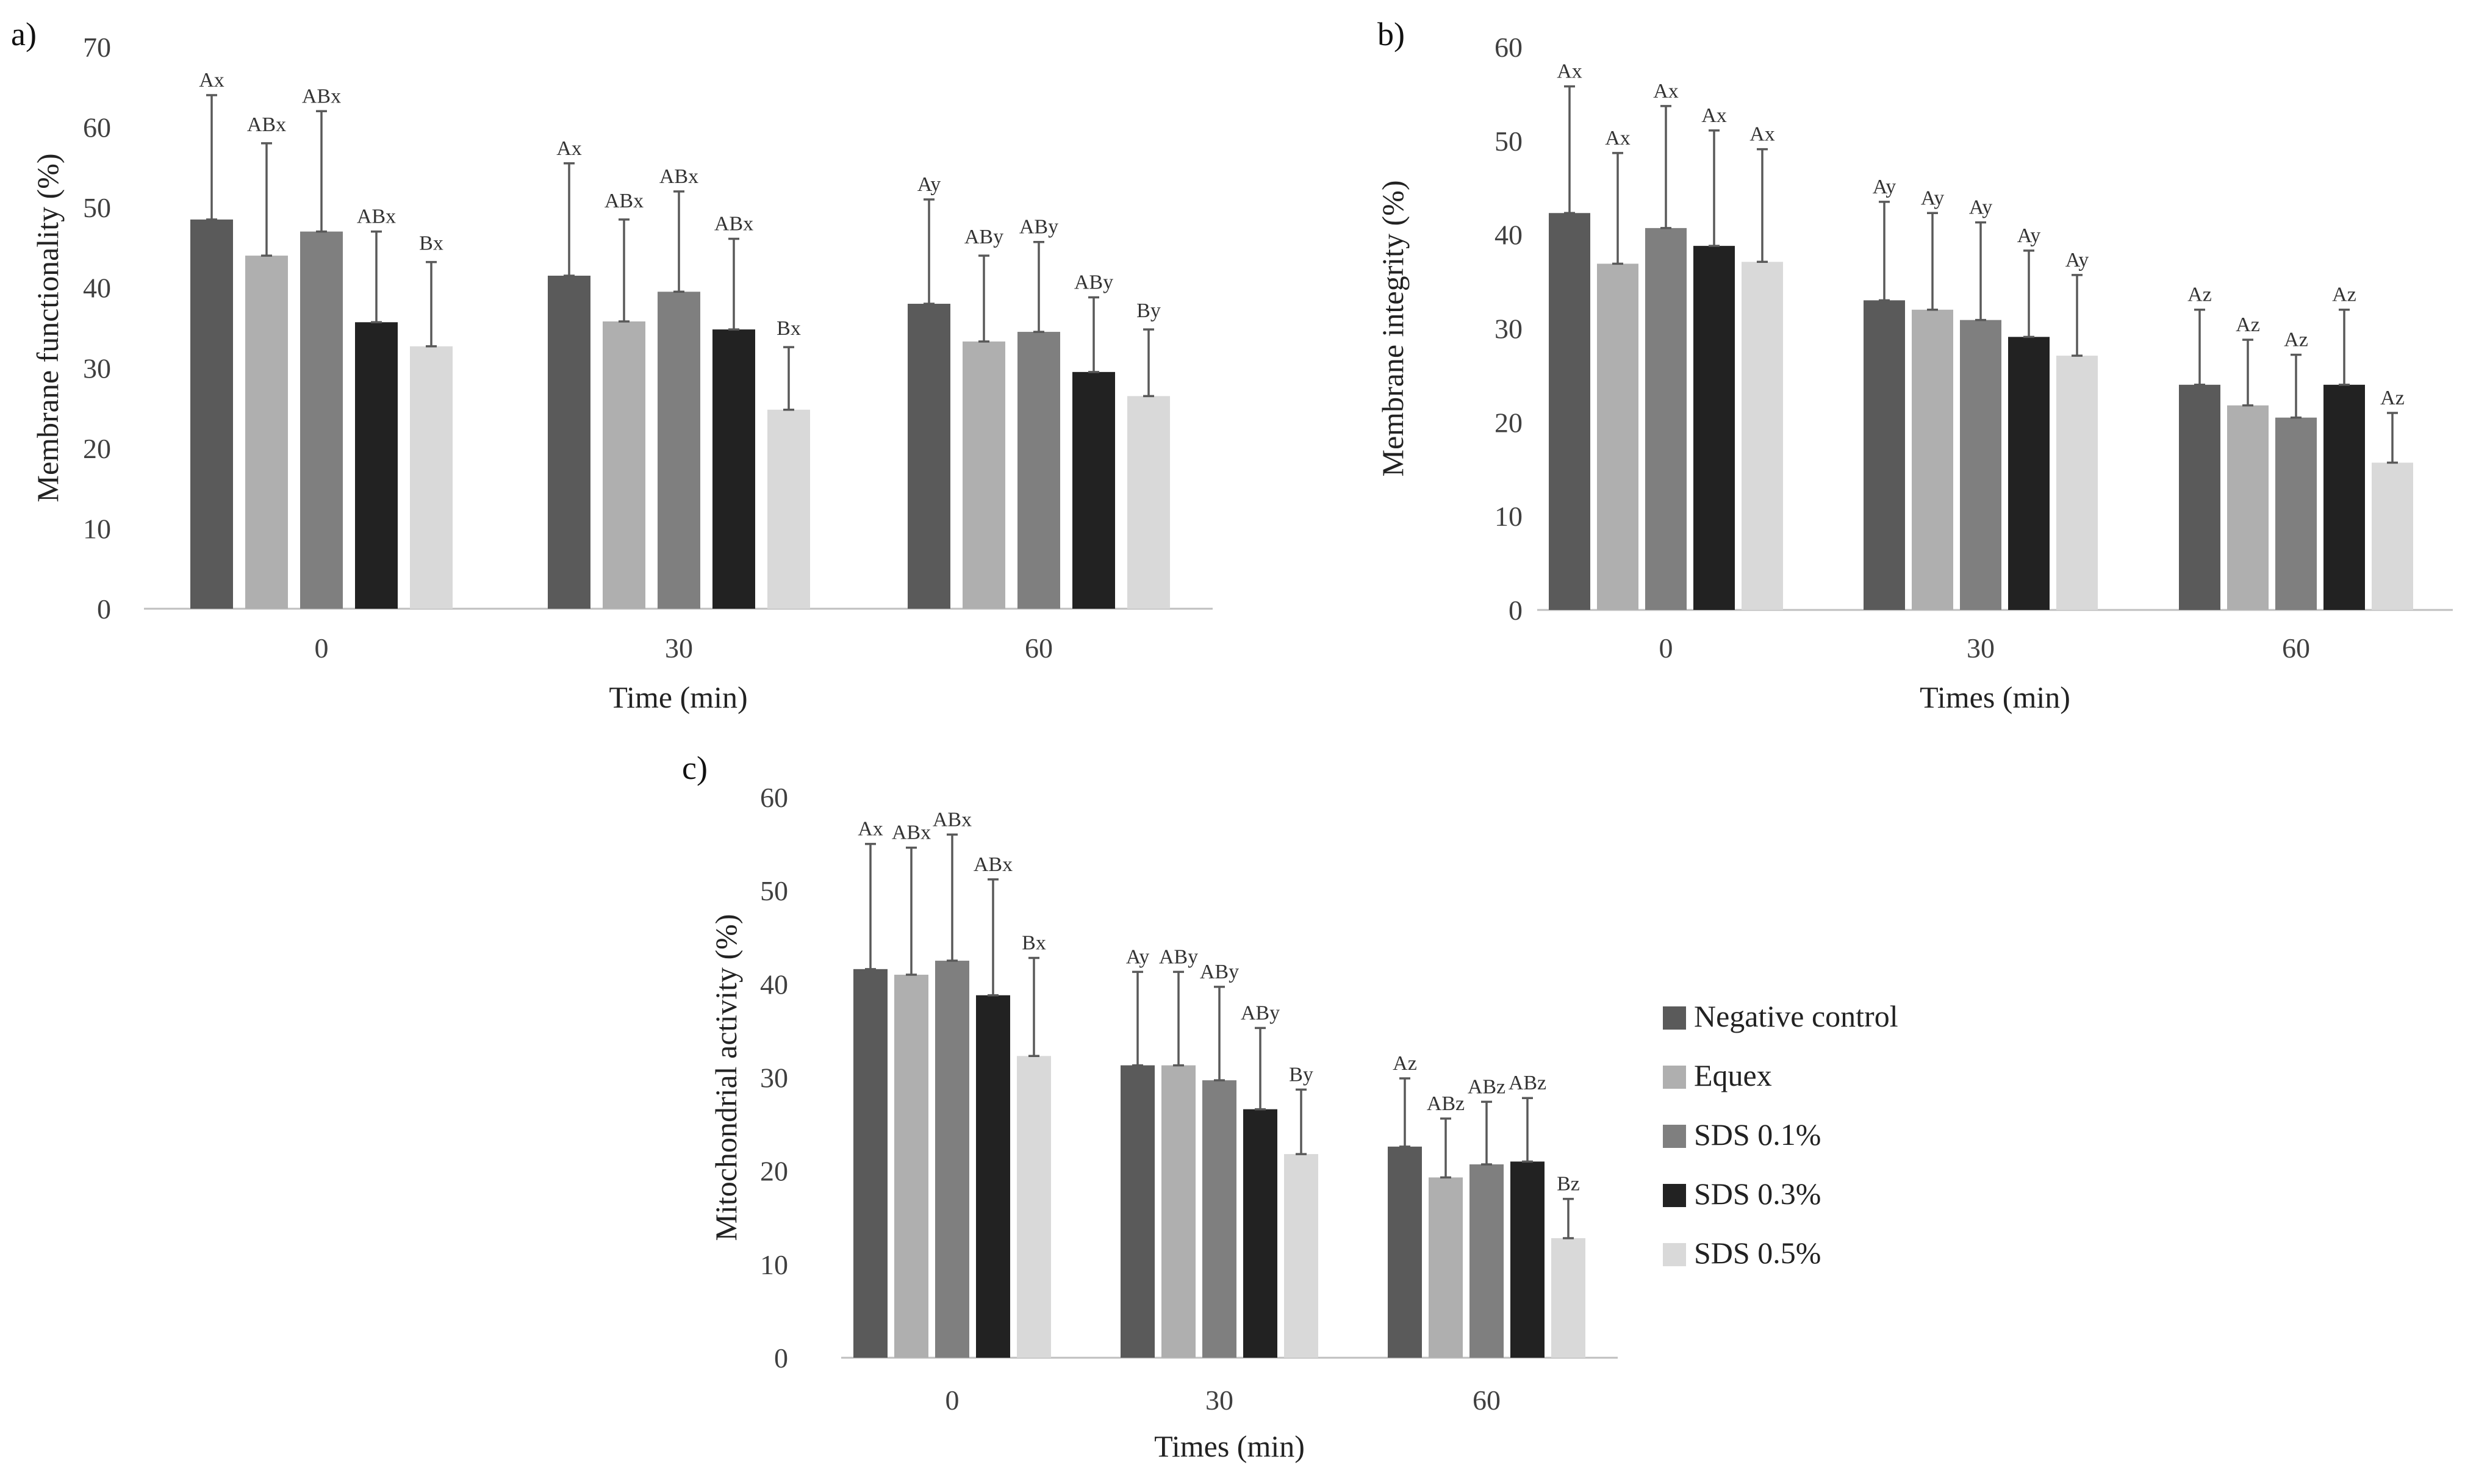  I want to click on legend-label: Equex, so click(1733, 1075).